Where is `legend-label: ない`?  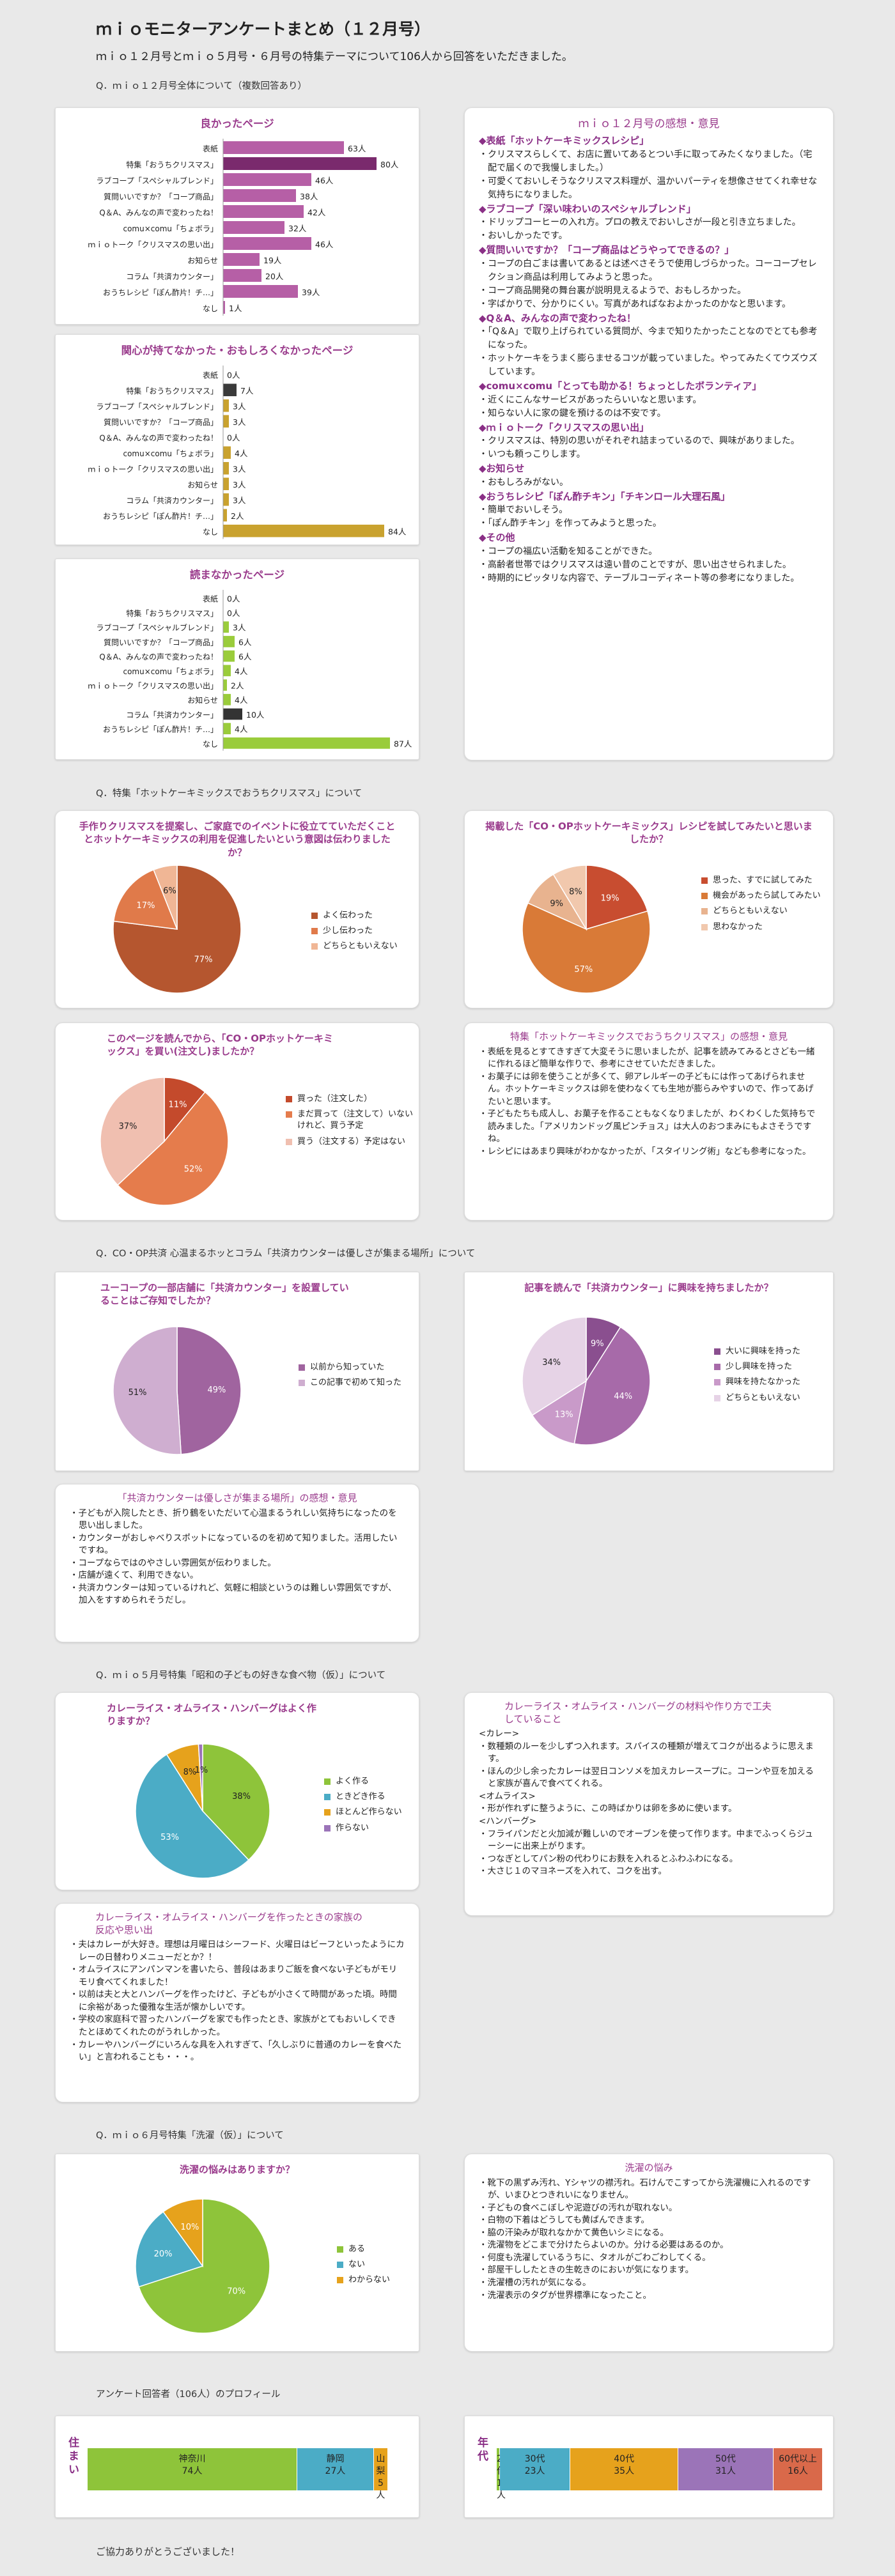
legend-label: ない is located at coordinates (357, 2265).